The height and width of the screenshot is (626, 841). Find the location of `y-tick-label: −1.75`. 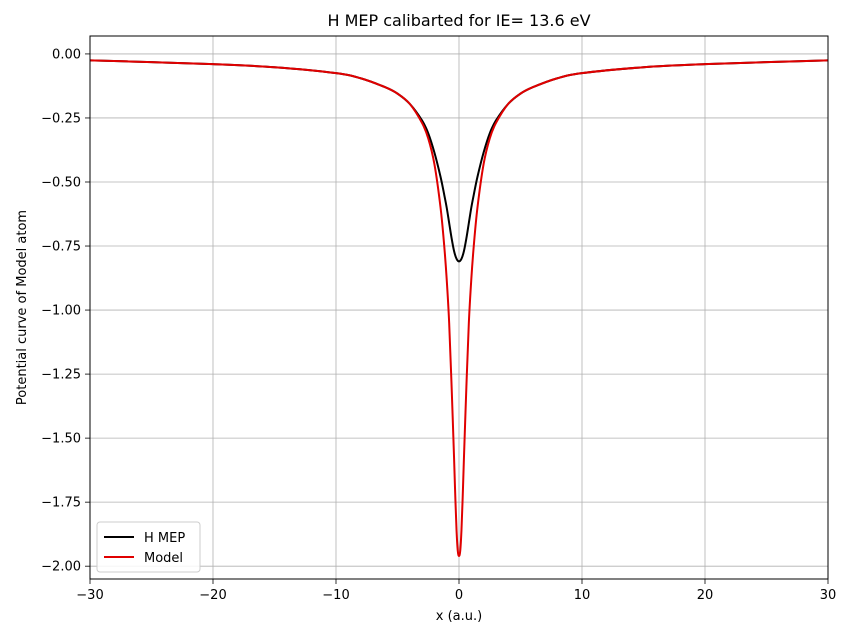

y-tick-label: −1.75 is located at coordinates (61, 503).